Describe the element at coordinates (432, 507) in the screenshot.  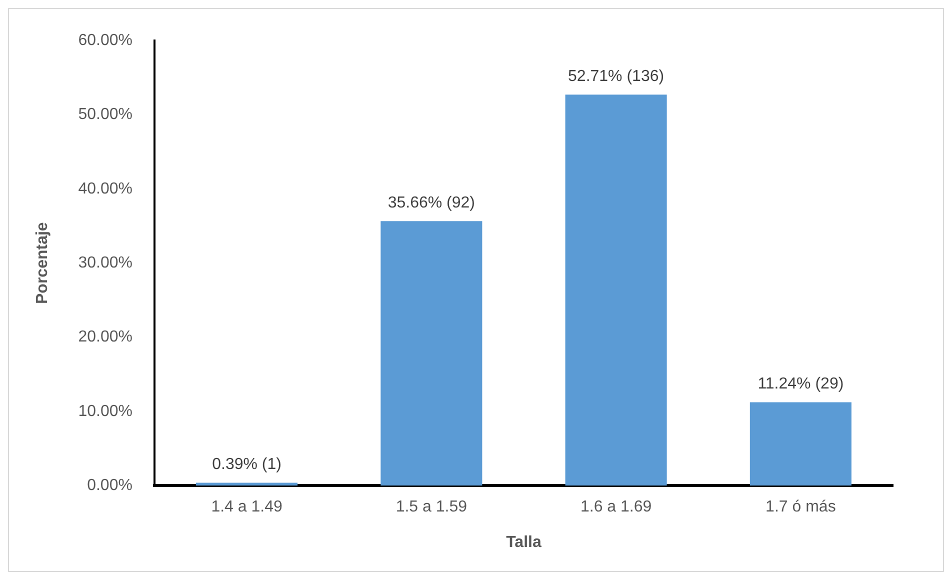
I see `x-tick-label: 1.5 a 1.59` at that location.